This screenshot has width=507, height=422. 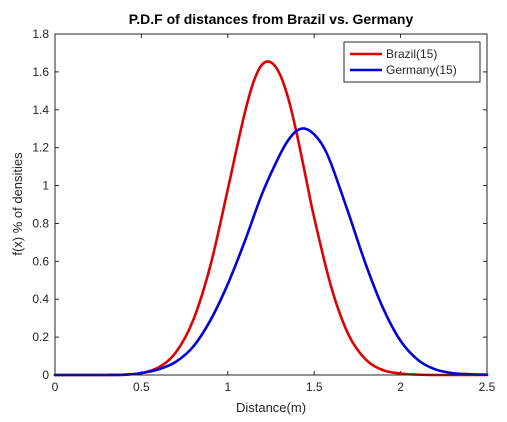 What do you see at coordinates (17, 204) in the screenshot?
I see `y-axis-label: f(x) % of densities` at bounding box center [17, 204].